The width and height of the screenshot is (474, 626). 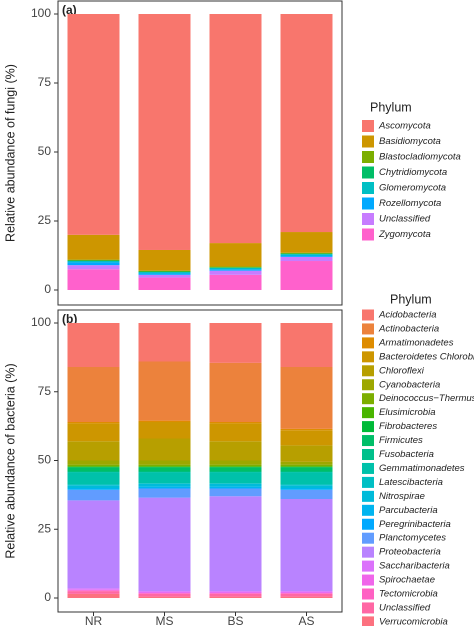 I want to click on panel-label: (a), so click(x=69, y=10).